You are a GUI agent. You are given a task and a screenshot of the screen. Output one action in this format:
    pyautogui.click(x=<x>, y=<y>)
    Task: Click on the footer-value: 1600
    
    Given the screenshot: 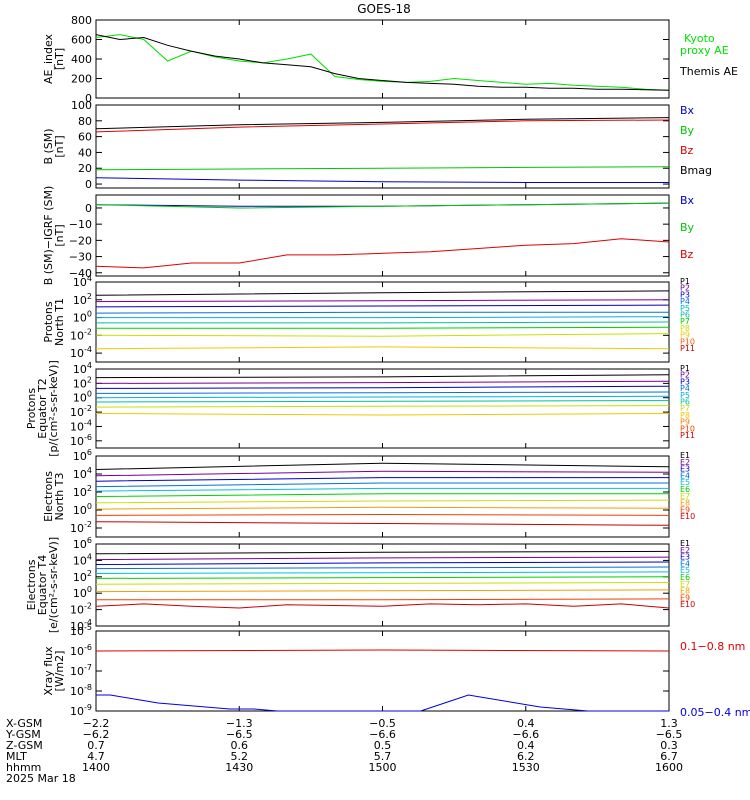 What is the action you would take?
    pyautogui.click(x=669, y=767)
    